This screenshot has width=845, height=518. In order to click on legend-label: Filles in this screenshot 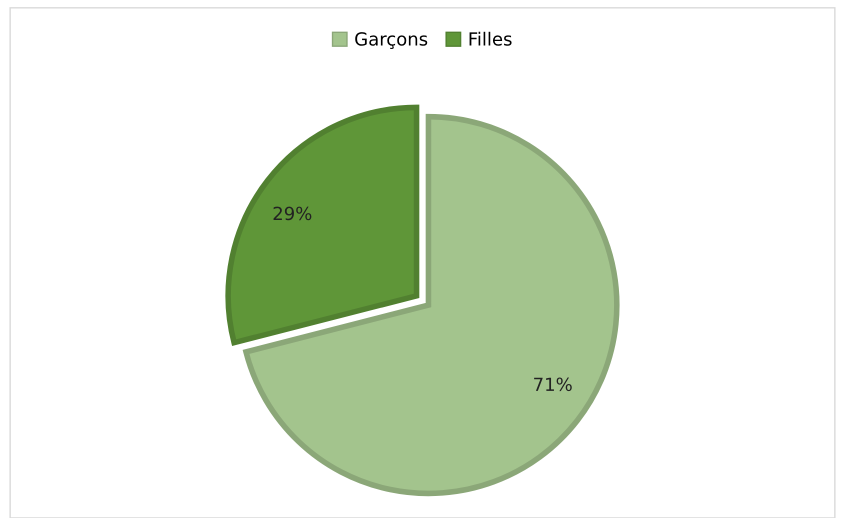, I will do `click(491, 39)`.